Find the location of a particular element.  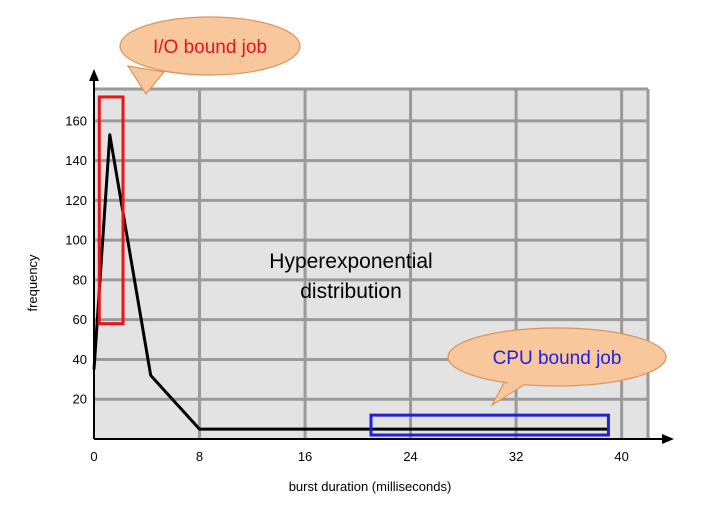

x-tick-label: 40 is located at coordinates (621, 456).